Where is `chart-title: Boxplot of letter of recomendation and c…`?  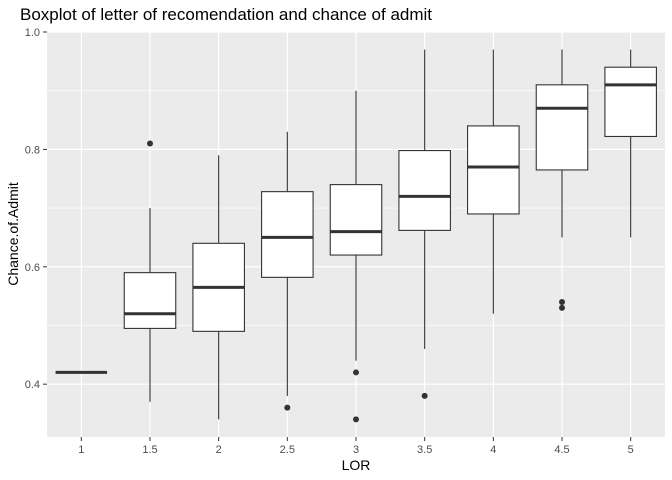
chart-title: Boxplot of letter of recomendation and c… is located at coordinates (226, 14).